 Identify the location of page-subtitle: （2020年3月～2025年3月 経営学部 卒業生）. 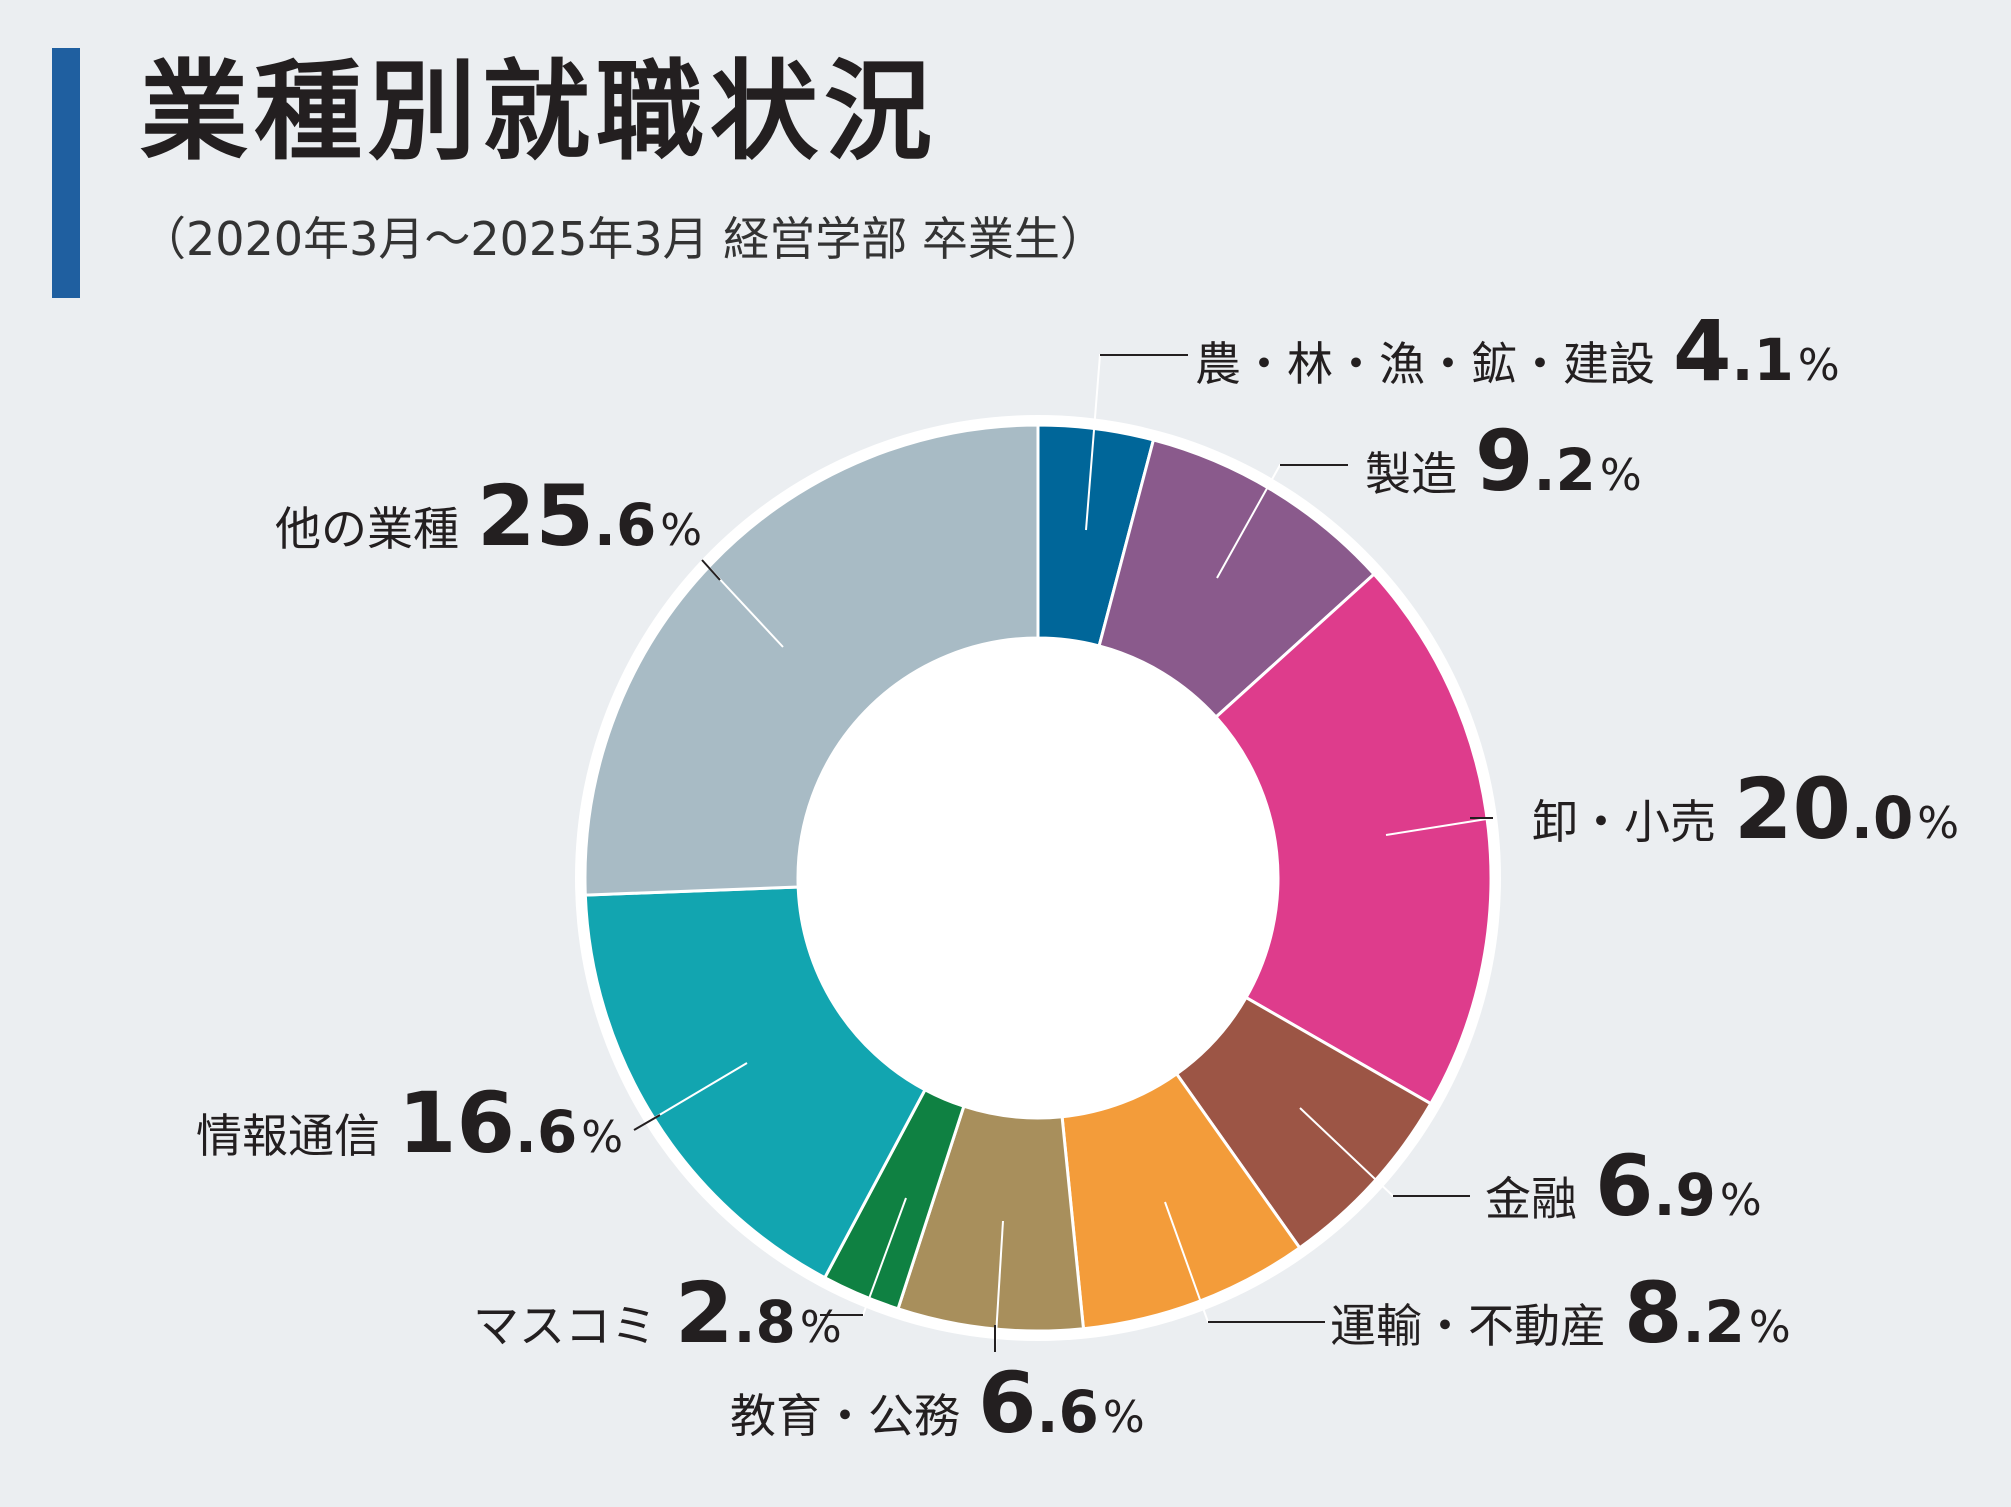
(623, 239).